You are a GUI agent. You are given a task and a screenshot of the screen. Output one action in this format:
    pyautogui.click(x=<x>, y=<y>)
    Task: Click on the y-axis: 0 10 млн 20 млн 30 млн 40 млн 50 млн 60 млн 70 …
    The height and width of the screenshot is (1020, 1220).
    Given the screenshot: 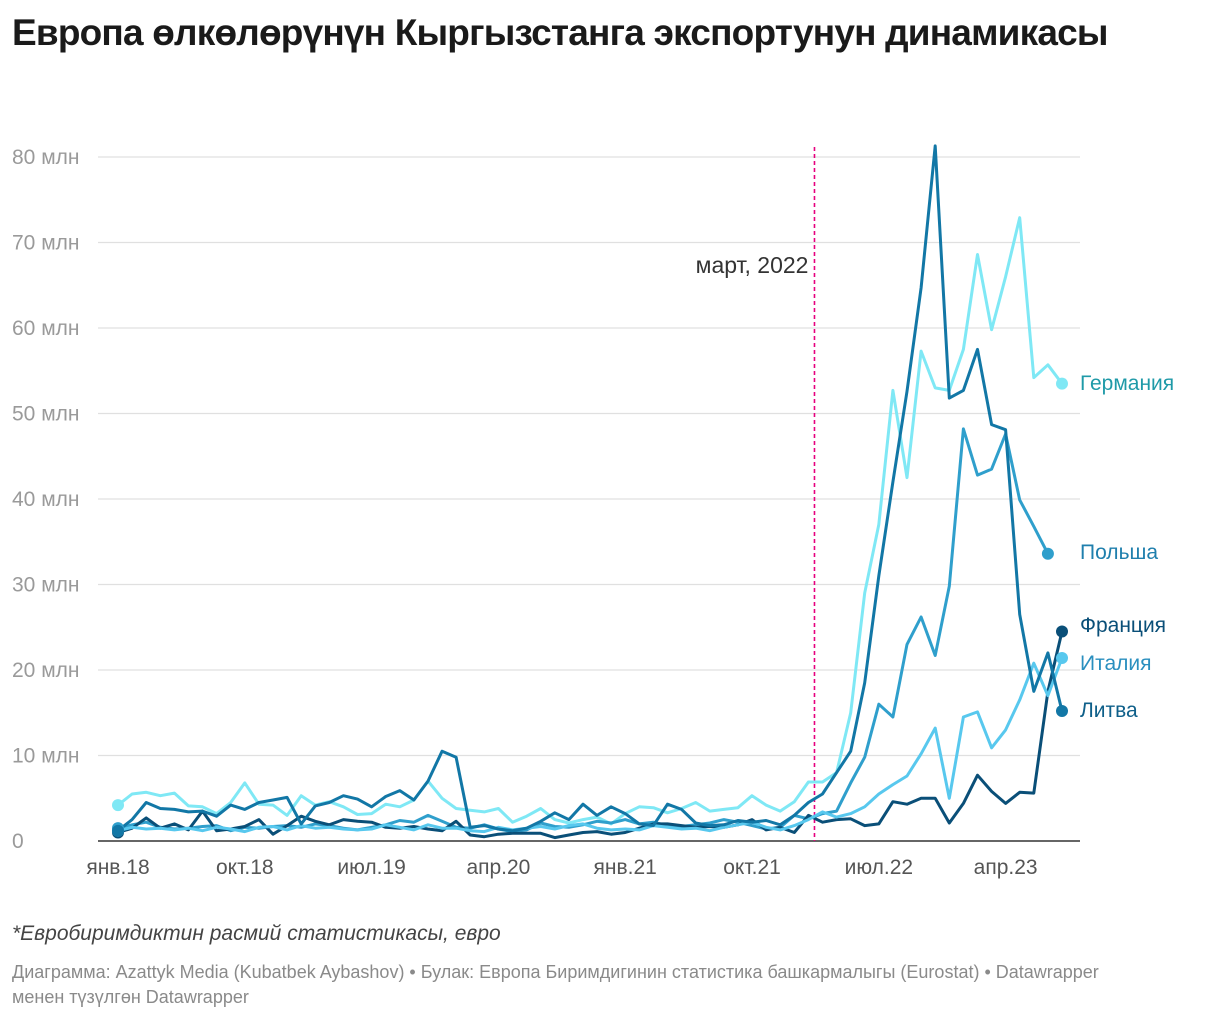 What is the action you would take?
    pyautogui.click(x=45, y=499)
    